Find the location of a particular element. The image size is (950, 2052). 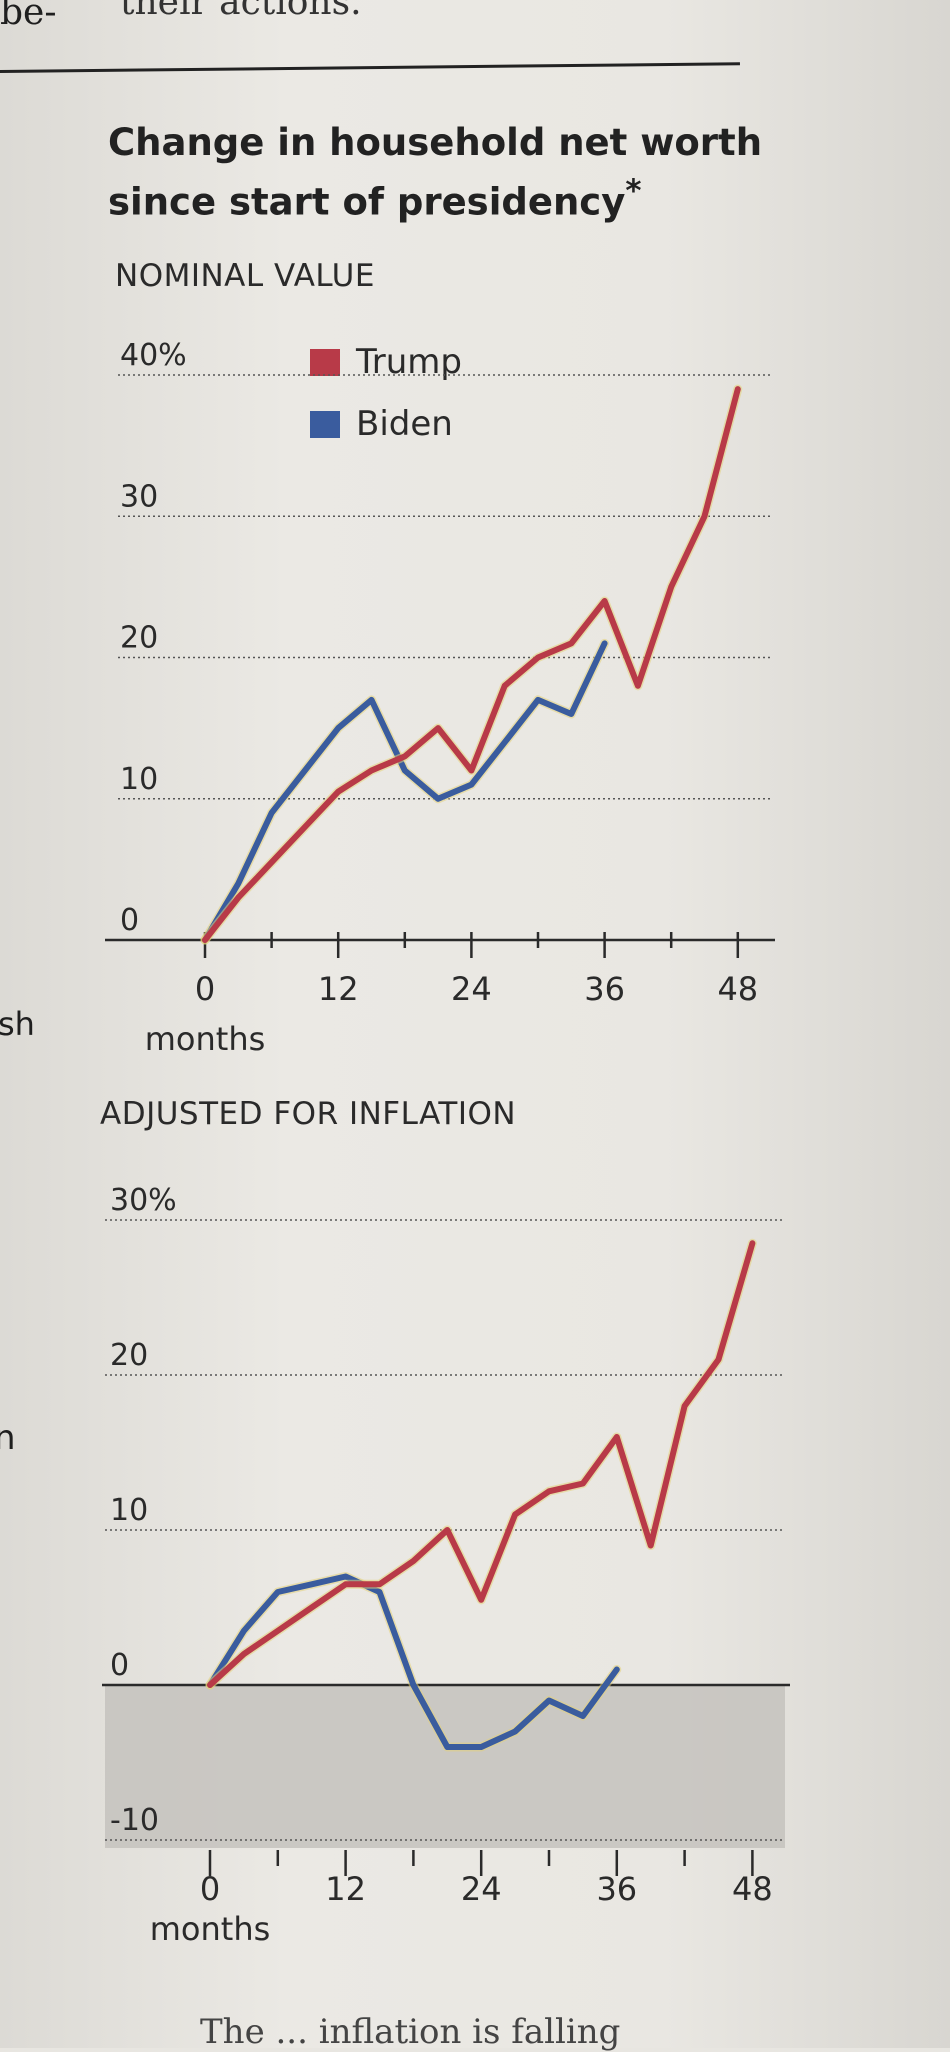

series-halo-biden is located at coordinates (405, 791).